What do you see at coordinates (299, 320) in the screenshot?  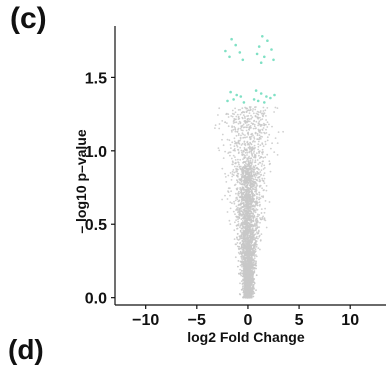 I see `x-tick-label: 5` at bounding box center [299, 320].